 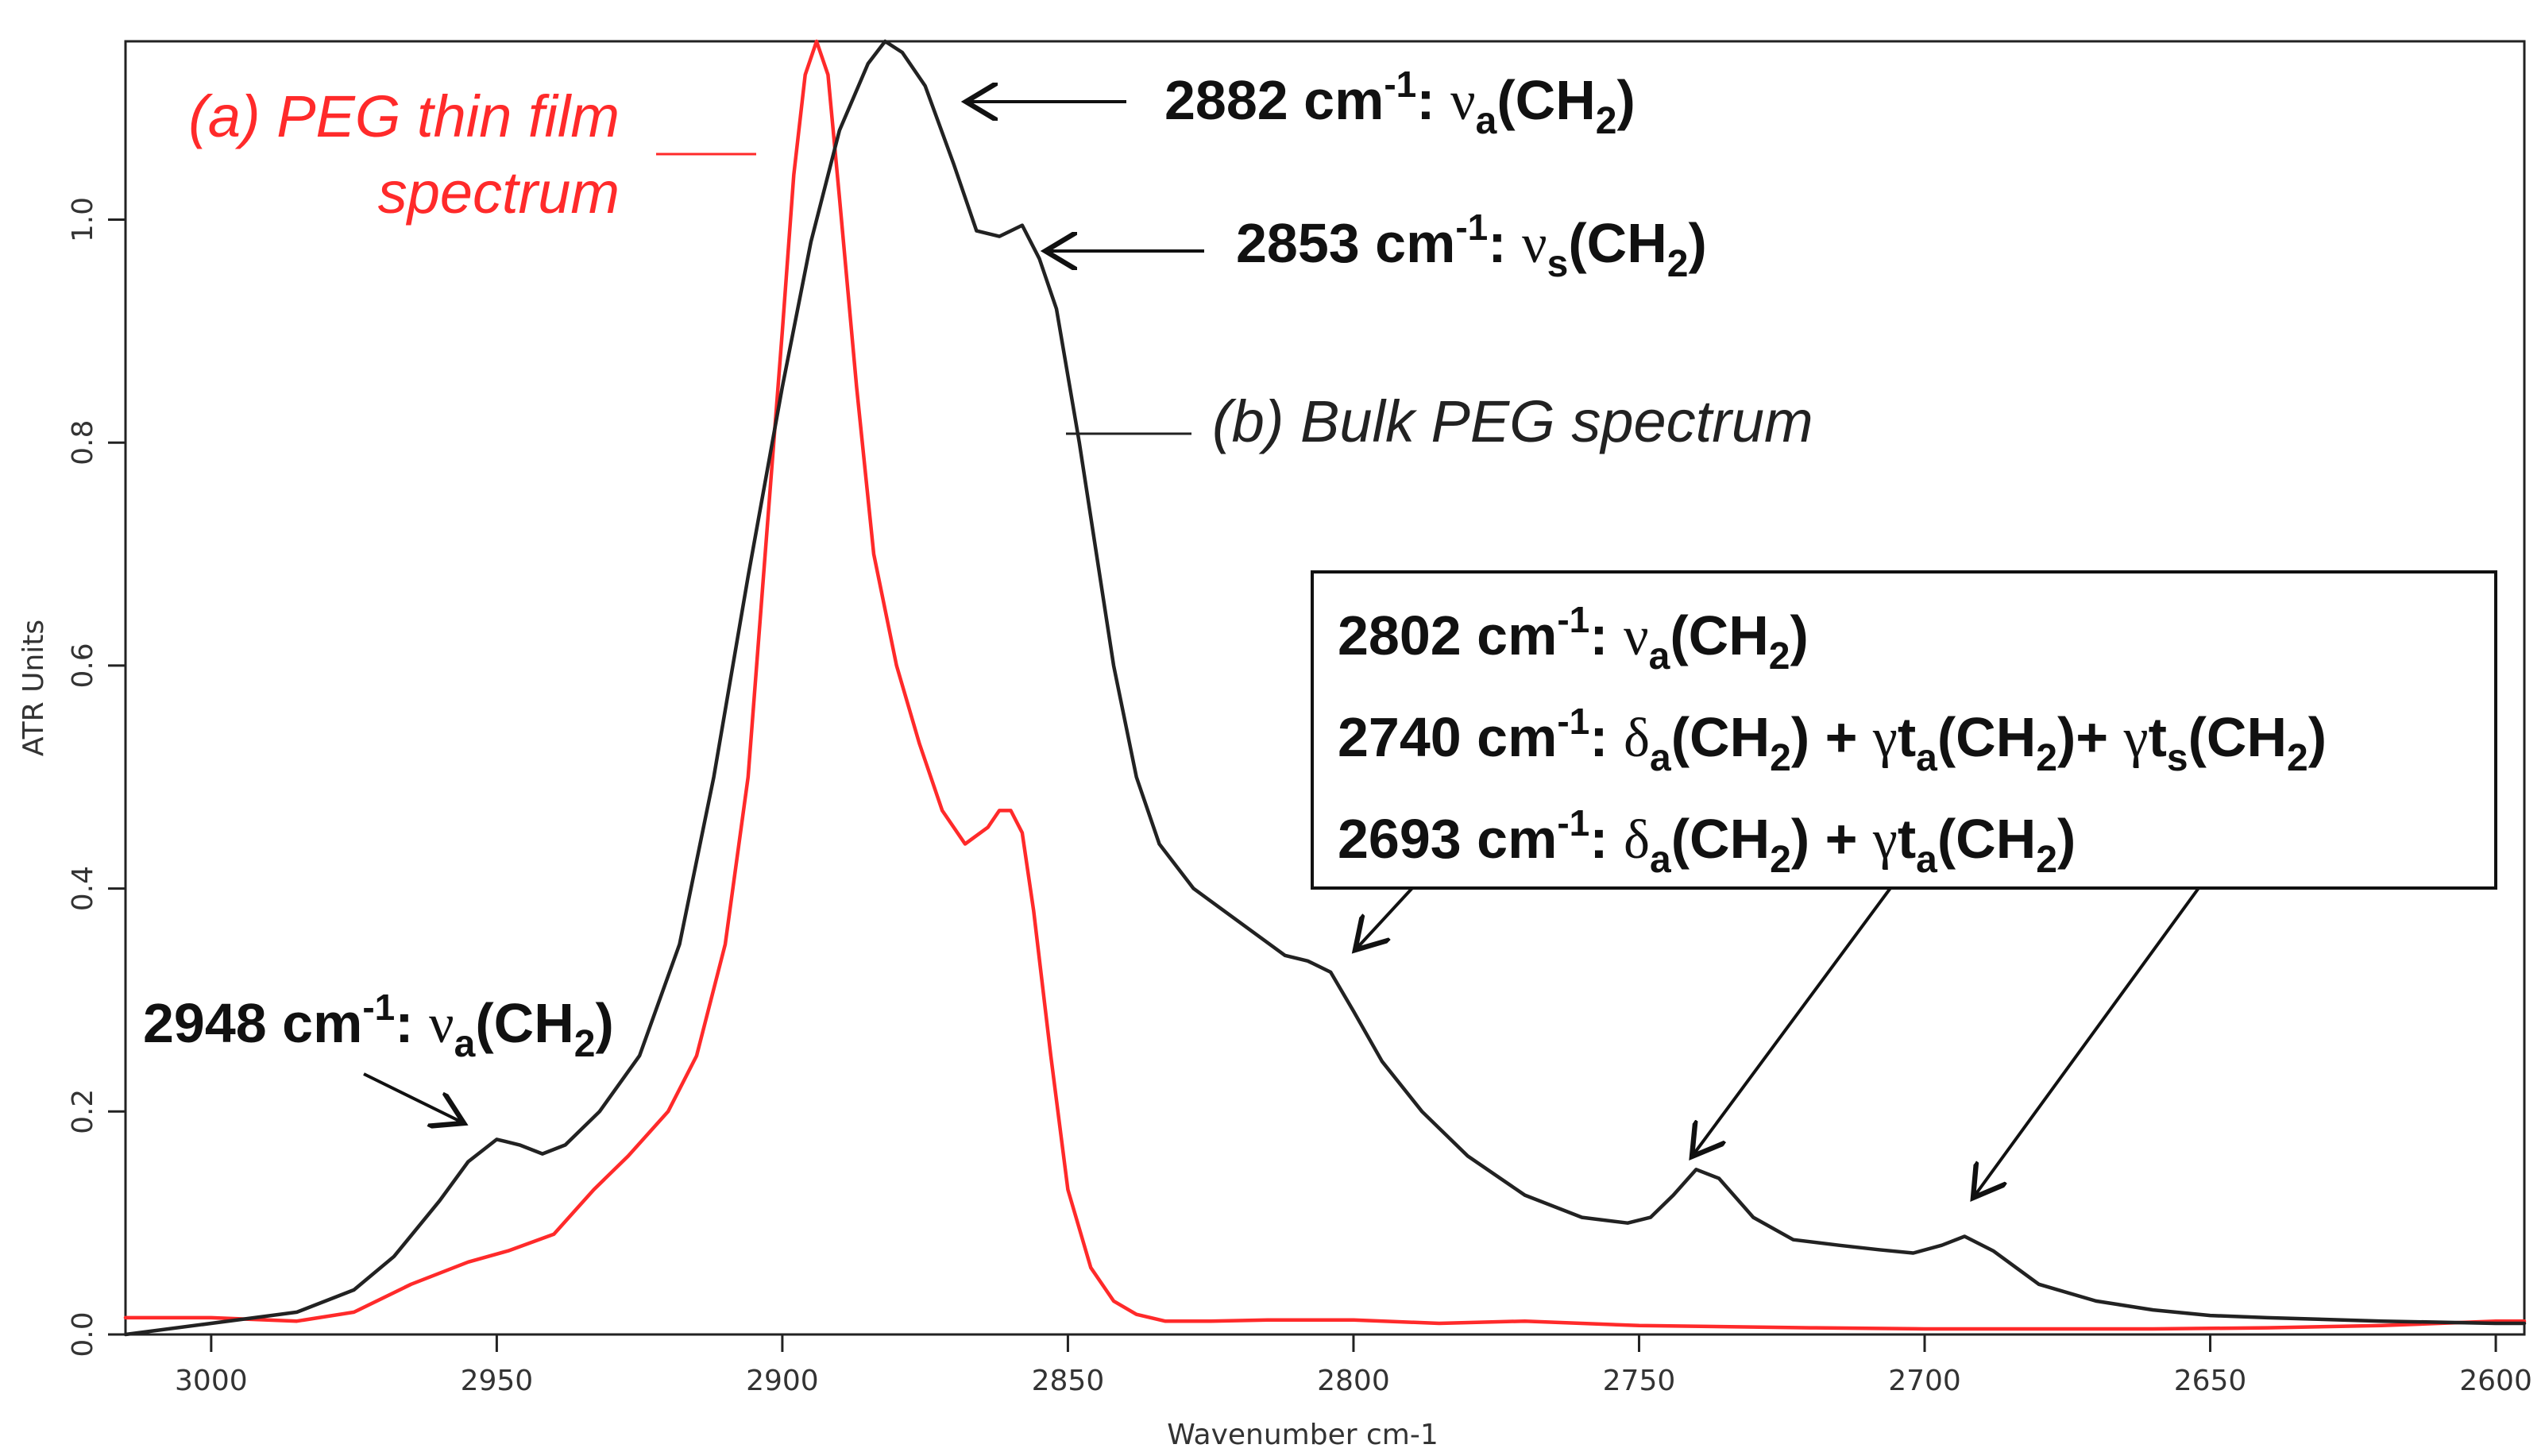 I want to click on b2802-d: ), so click(x=1799, y=635).